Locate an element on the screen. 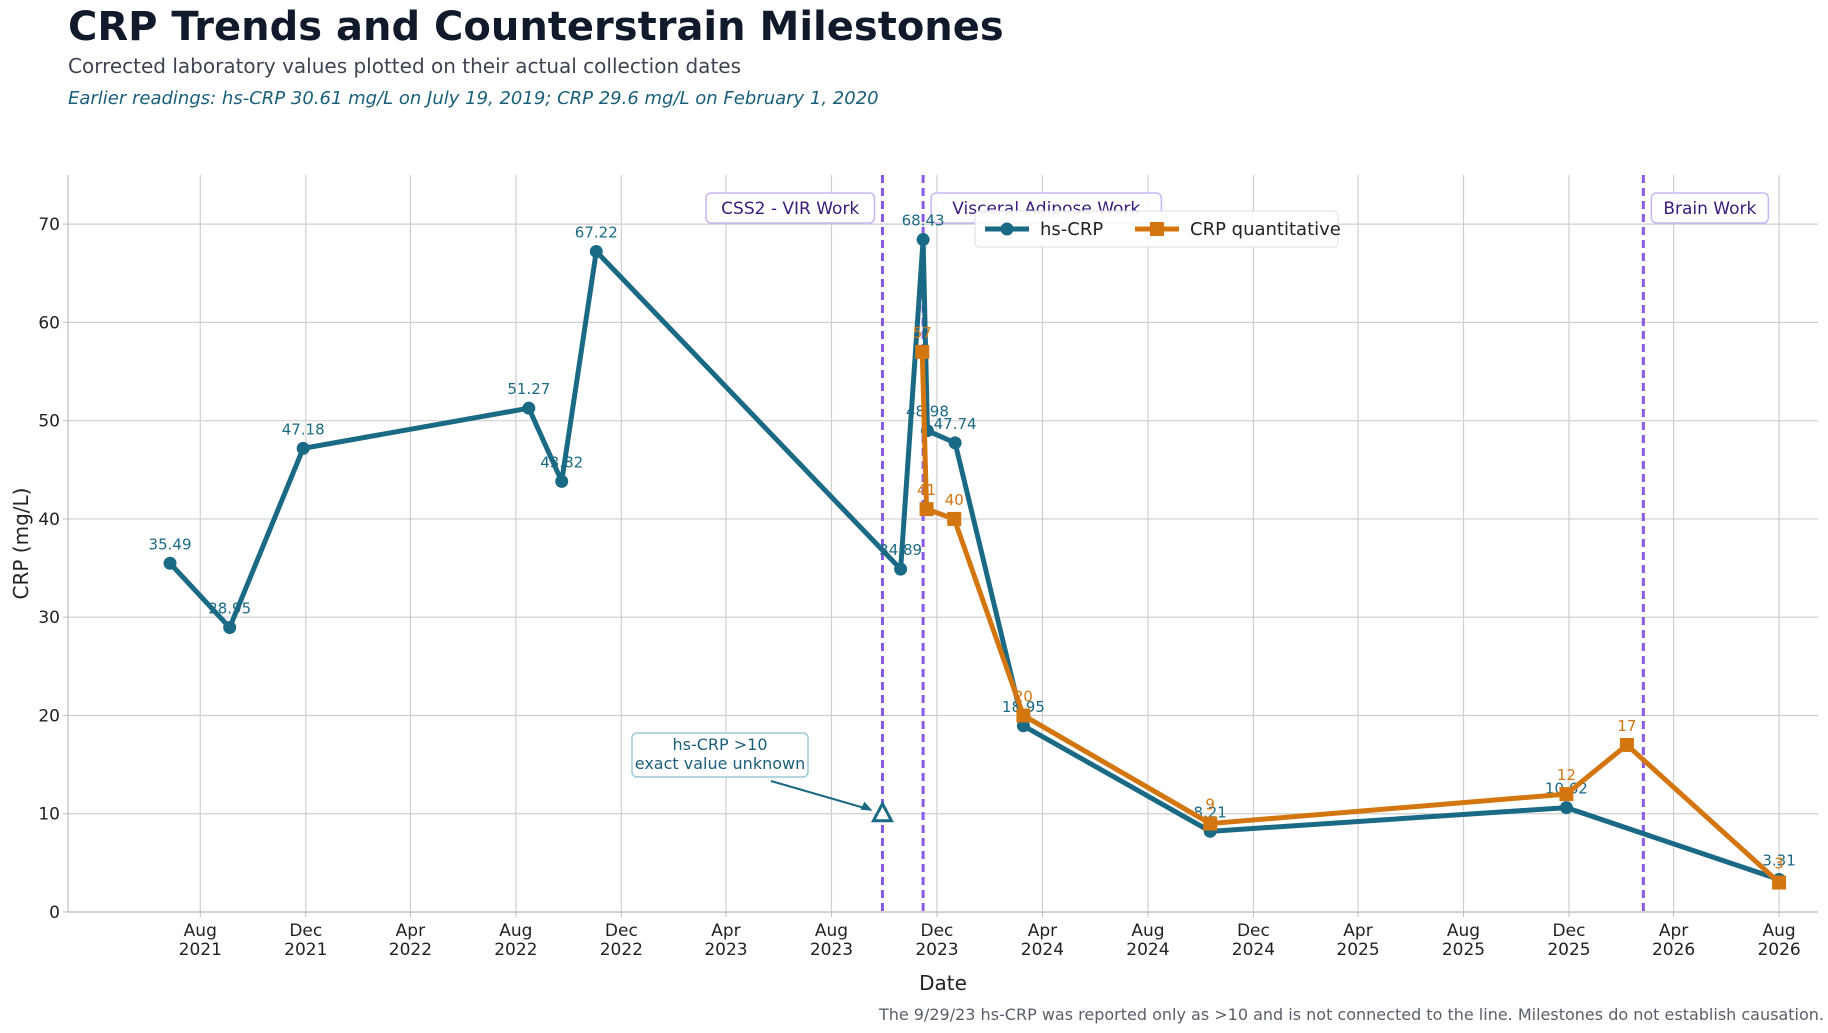 Image resolution: width=1828 pixels, height=1033 pixels. x-axis-title: Date is located at coordinates (943, 983).